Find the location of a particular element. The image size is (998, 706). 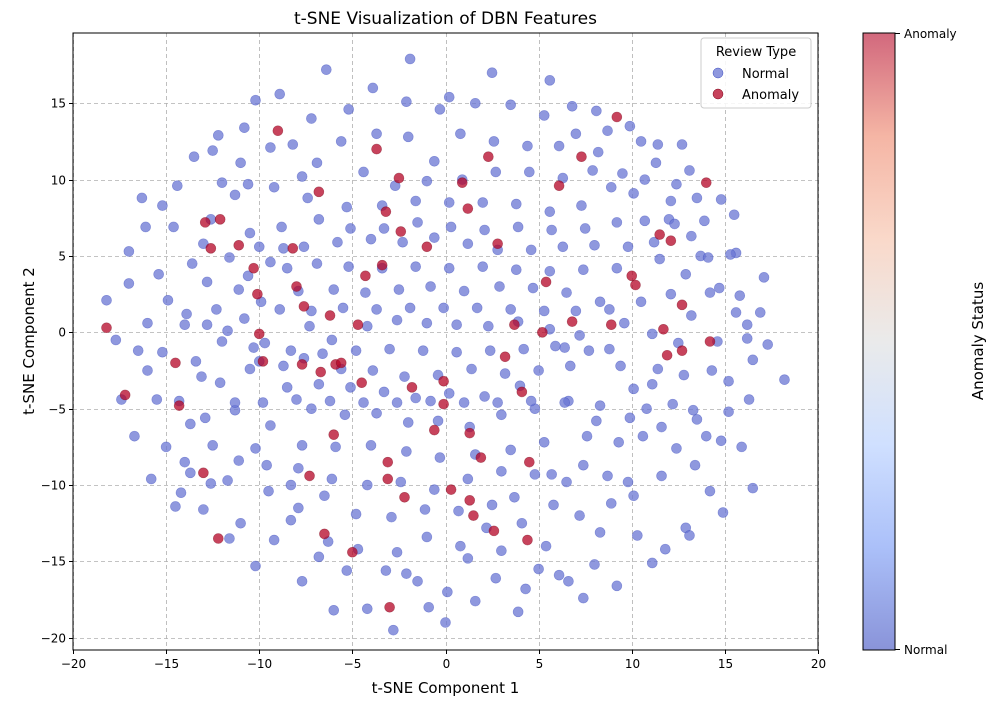

chart-title: t-SNE Visualization of DBN Features is located at coordinates (445, 19).